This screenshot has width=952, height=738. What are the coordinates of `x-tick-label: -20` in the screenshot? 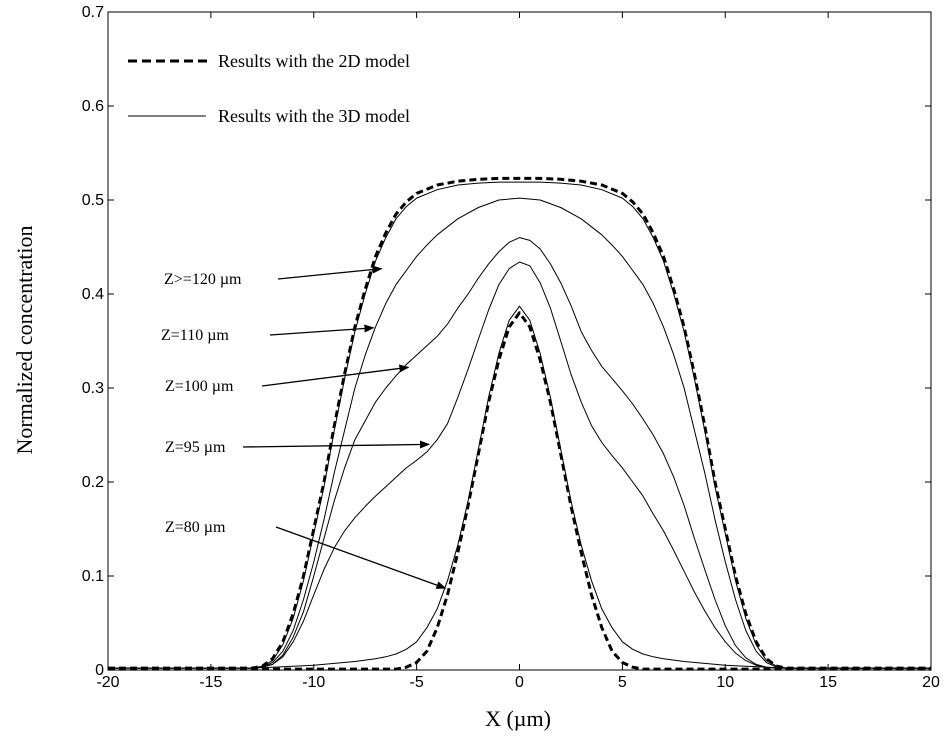 It's located at (107, 682).